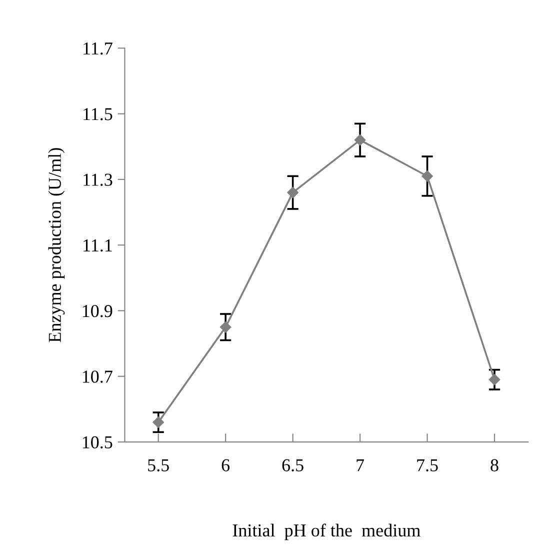  I want to click on x-tick-label: 8, so click(494, 465).